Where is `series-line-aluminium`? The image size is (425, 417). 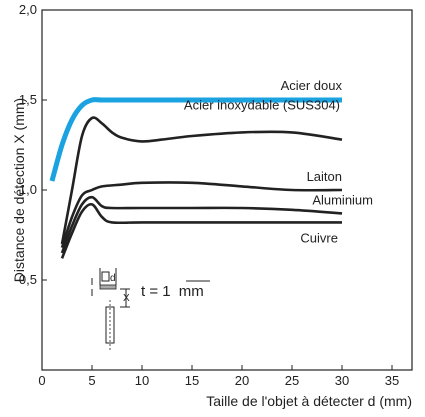 series-line-aluminium is located at coordinates (201, 224).